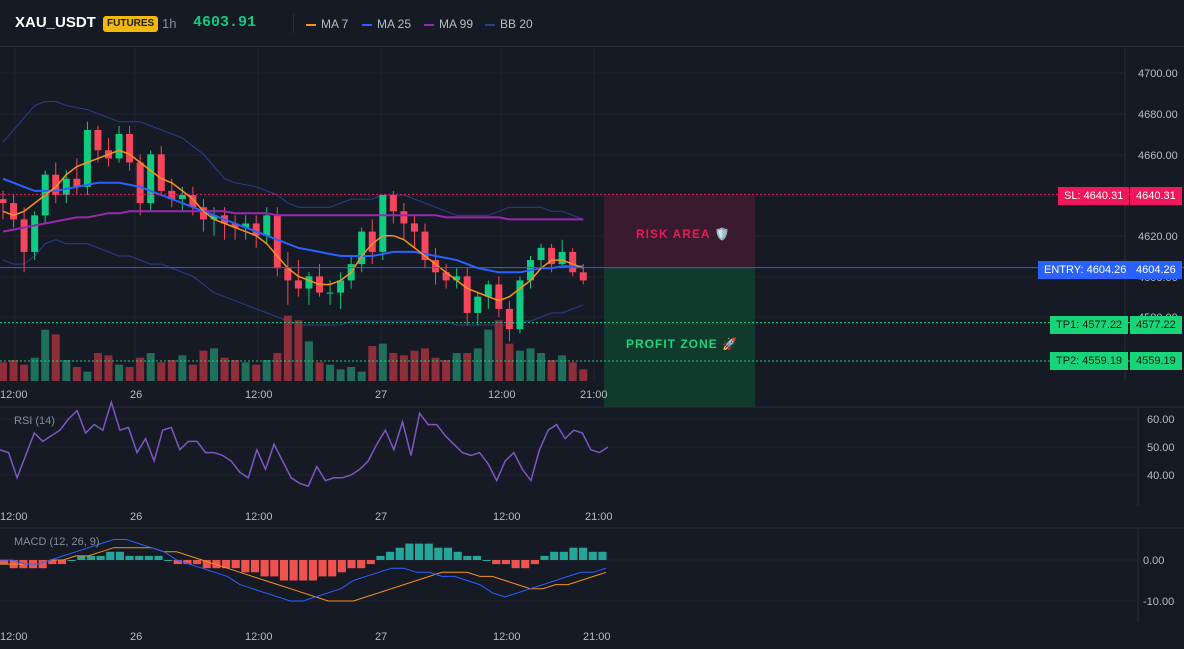 This screenshot has height=649, width=1184. I want to click on profit-zone-label: PROFIT ZONE 🚀, so click(682, 344).